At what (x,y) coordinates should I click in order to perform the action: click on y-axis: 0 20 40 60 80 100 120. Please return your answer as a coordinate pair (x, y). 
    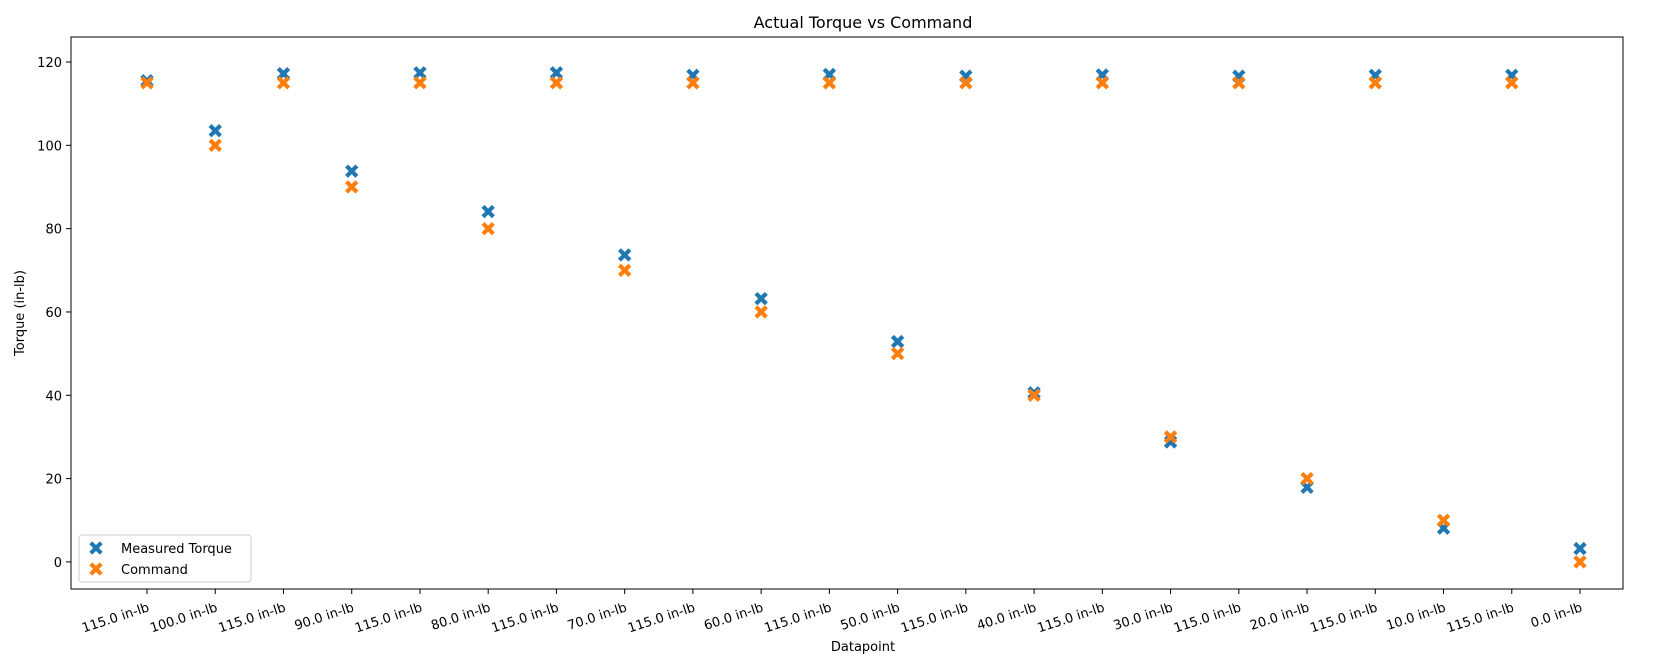
    Looking at the image, I should click on (54, 313).